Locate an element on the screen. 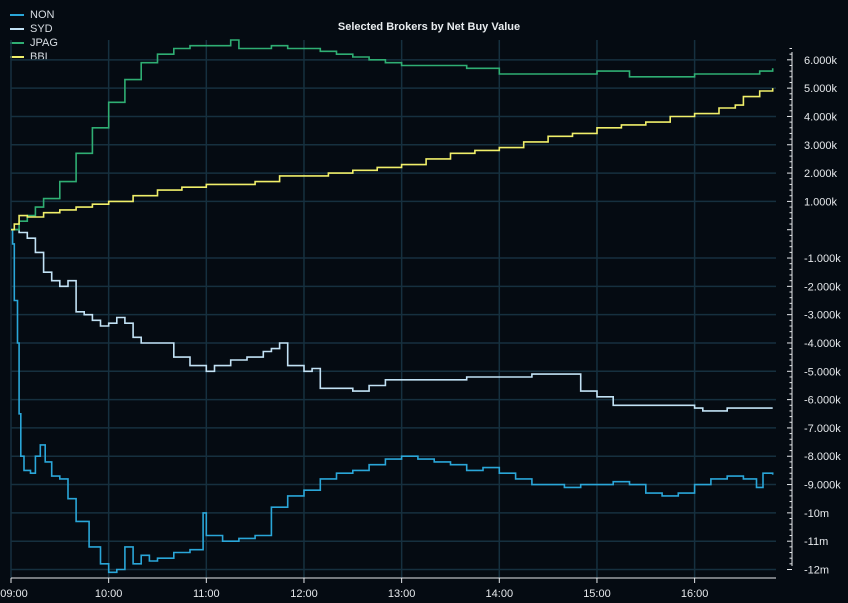 The height and width of the screenshot is (603, 848). y-tick-label: -7.000k is located at coordinates (822, 429).